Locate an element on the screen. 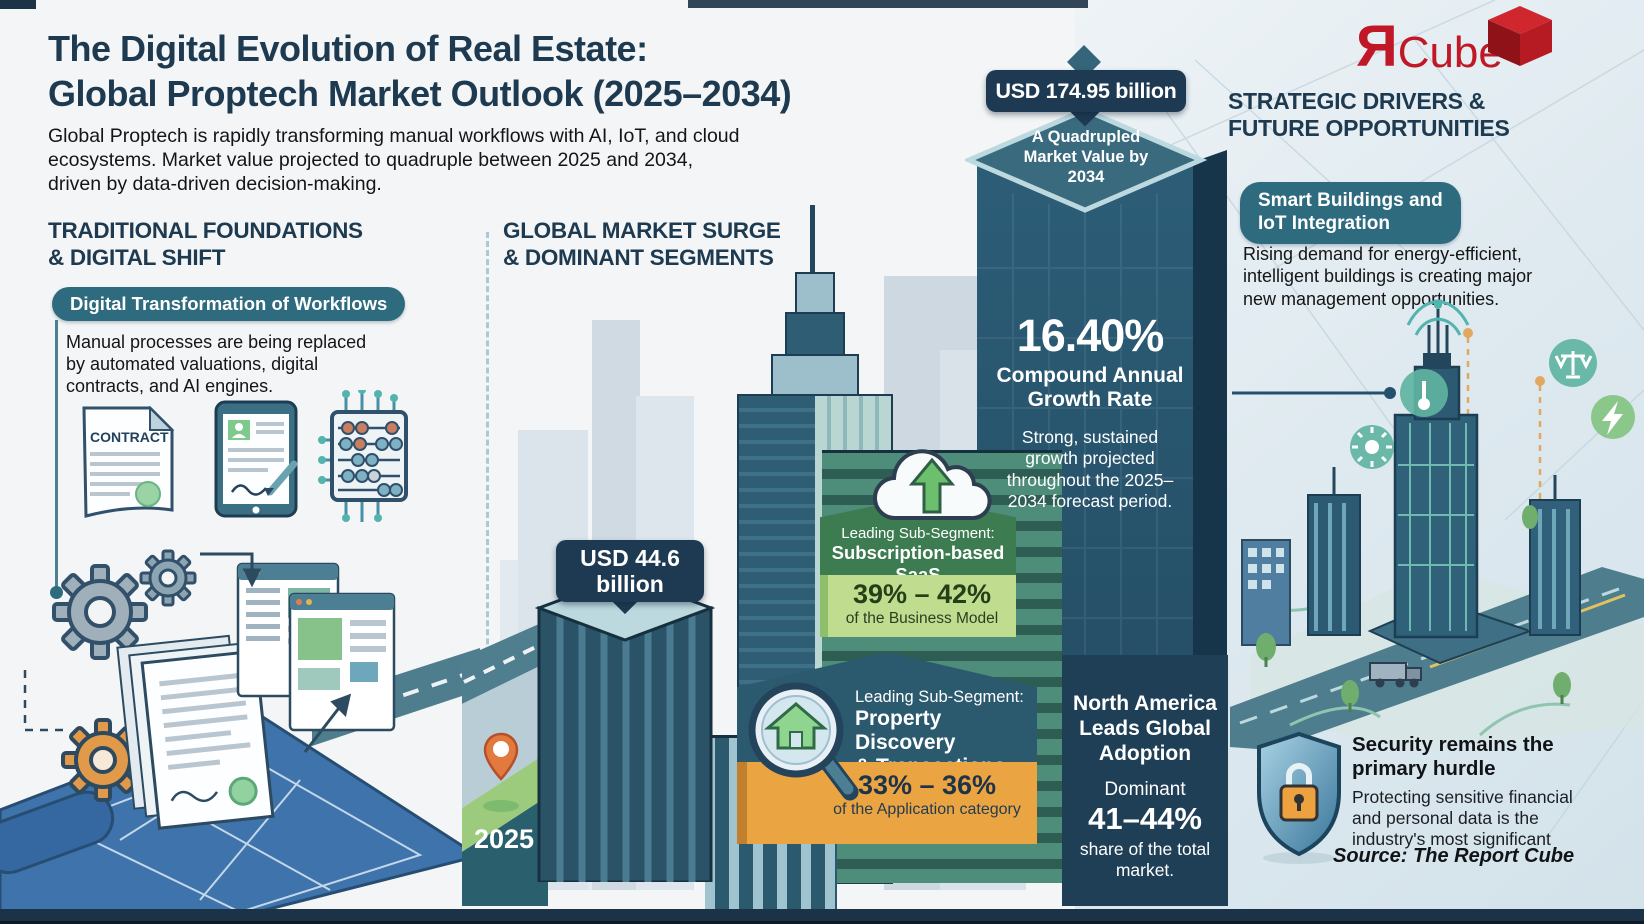 This screenshot has height=924, width=1644. cagr-value: 16.40% is located at coordinates (1090, 335).